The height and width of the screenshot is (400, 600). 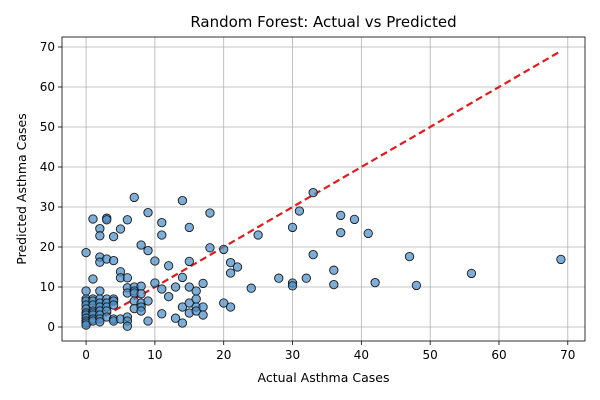 I want to click on y-tick-label: 0, so click(x=51, y=327).